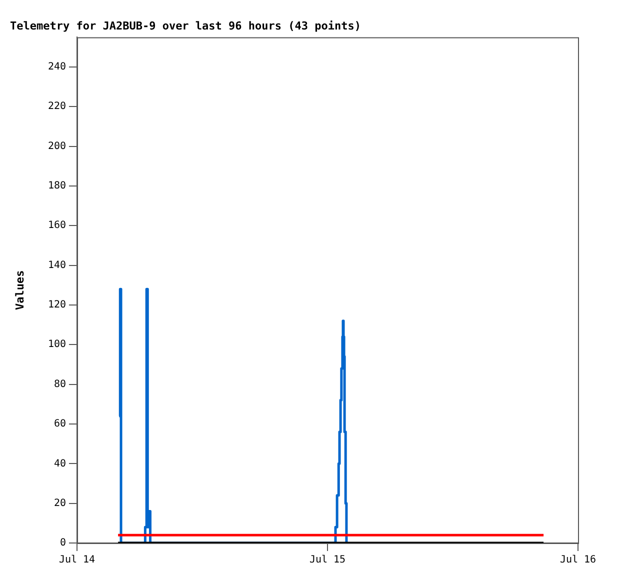 Image resolution: width=618 pixels, height=579 pixels. What do you see at coordinates (57, 146) in the screenshot?
I see `y-tick-label: 200` at bounding box center [57, 146].